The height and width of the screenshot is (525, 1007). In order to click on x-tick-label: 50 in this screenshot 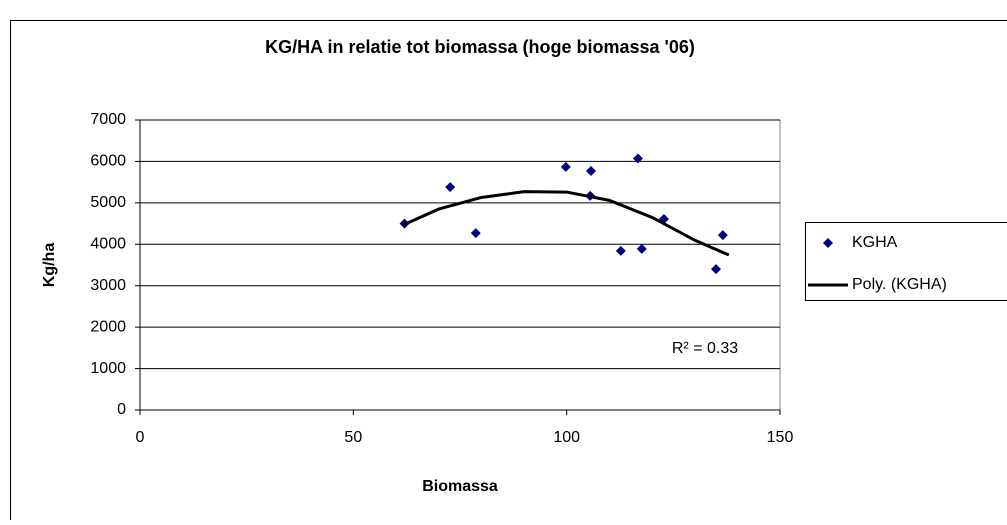, I will do `click(353, 437)`.